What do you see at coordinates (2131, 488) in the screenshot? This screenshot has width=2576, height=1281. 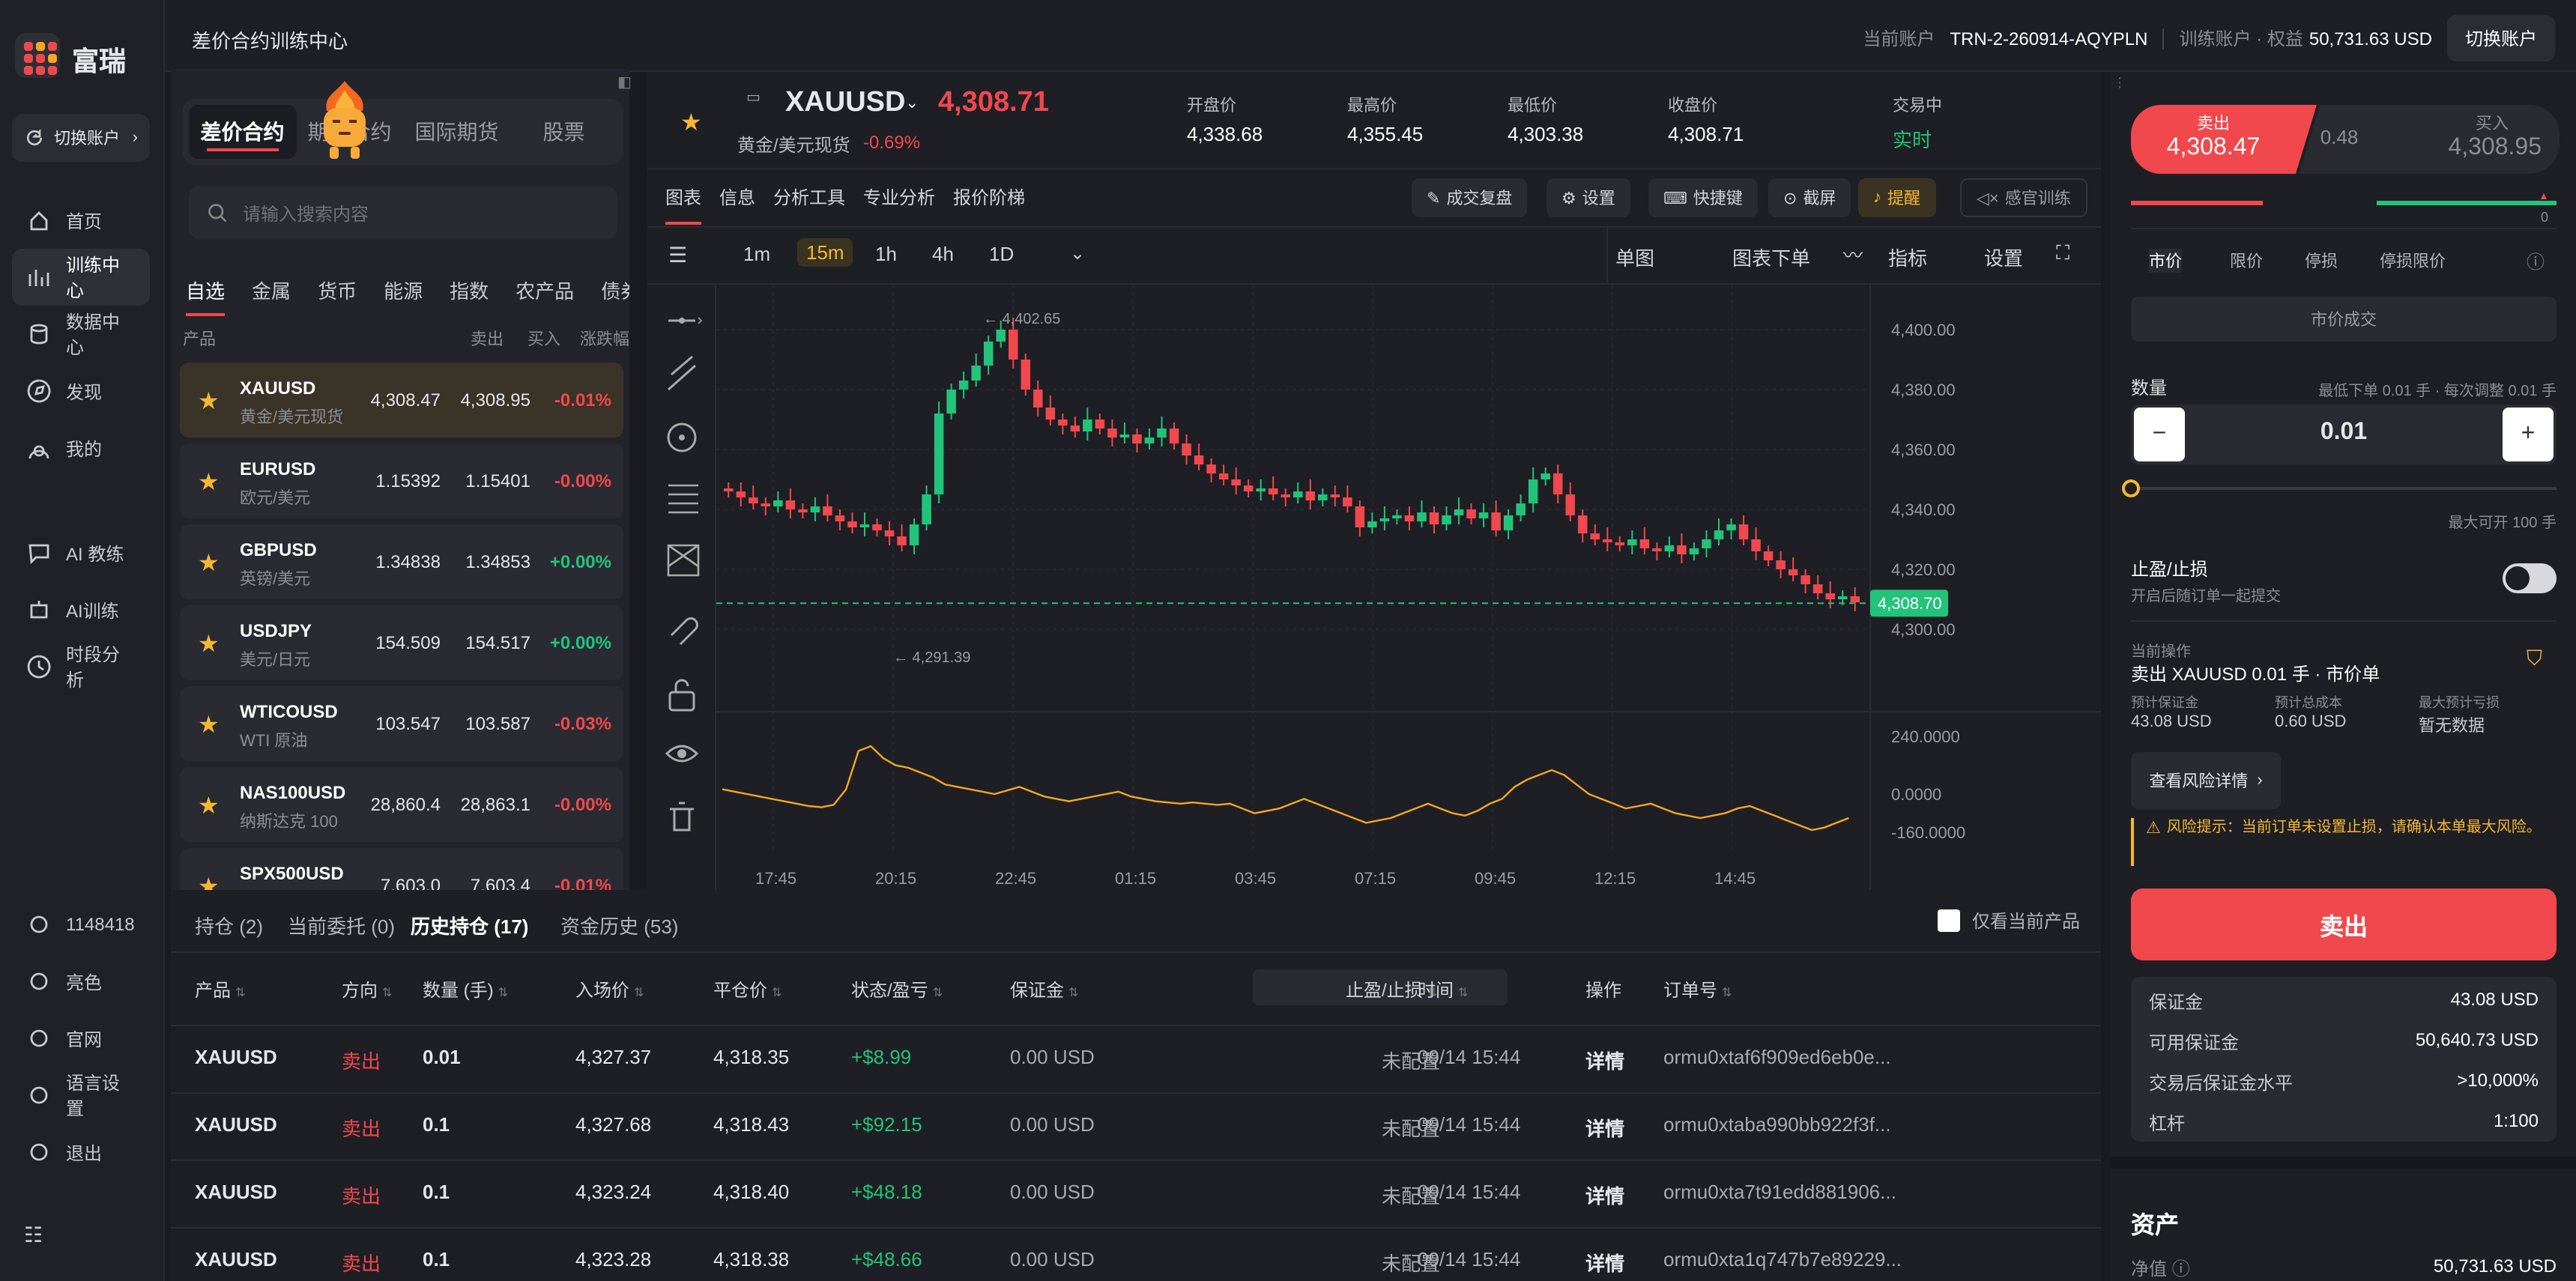 I see `qty-slider-handle` at bounding box center [2131, 488].